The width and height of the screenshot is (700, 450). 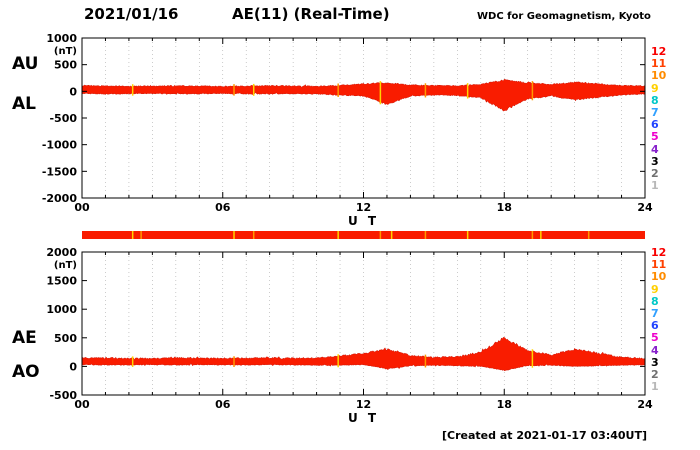 I want to click on station-legend-bottom: 12 11 10 9 8 7 6 5 4 3 2 1, so click(x=664, y=320).